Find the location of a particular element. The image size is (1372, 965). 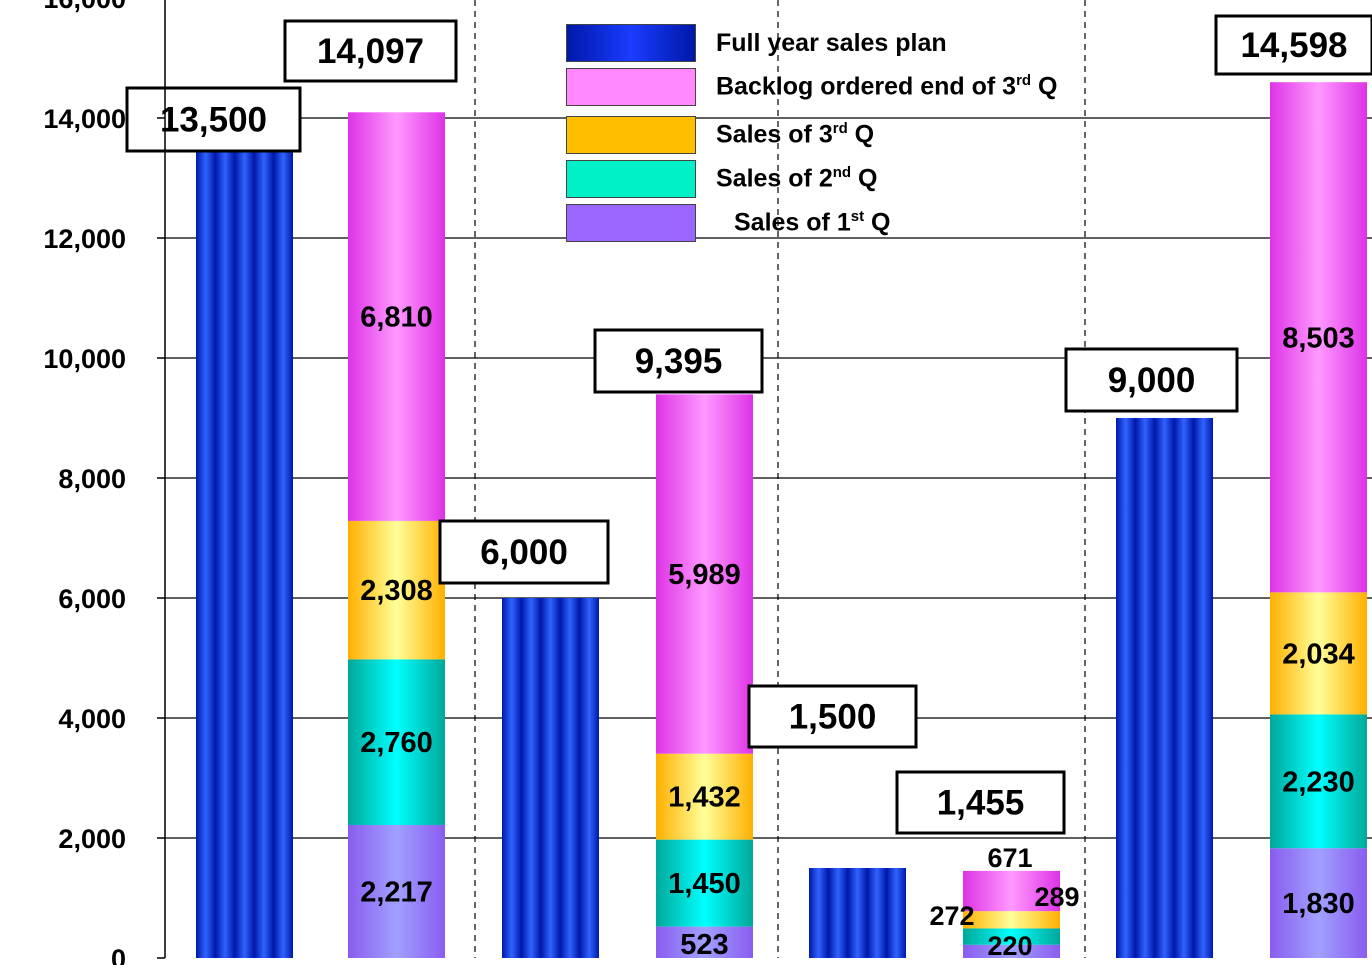

stack-total-label: 14,097 is located at coordinates (370, 51).